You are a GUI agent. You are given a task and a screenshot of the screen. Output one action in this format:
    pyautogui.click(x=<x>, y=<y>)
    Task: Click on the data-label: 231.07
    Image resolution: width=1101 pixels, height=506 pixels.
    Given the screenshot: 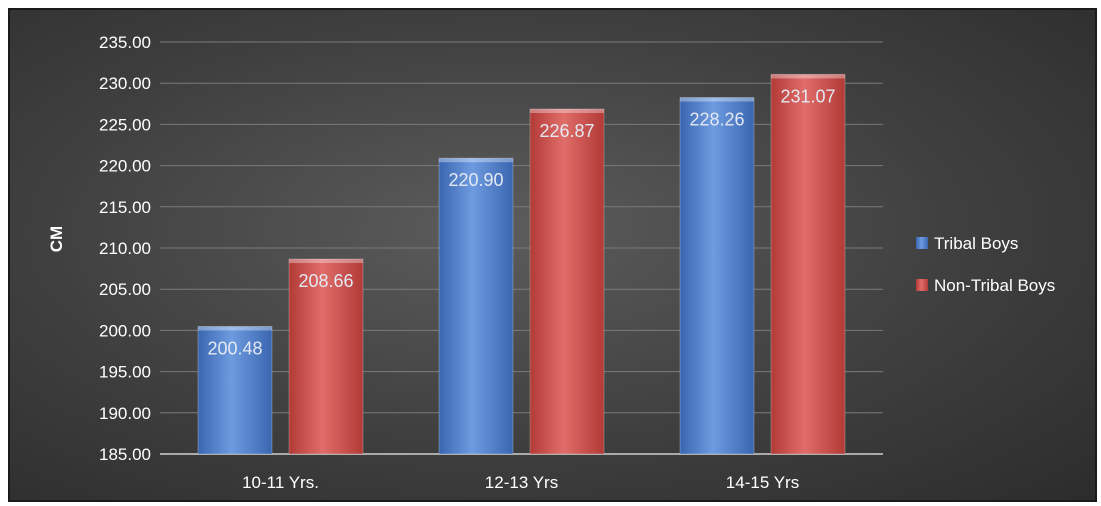 What is the action you would take?
    pyautogui.click(x=807, y=96)
    